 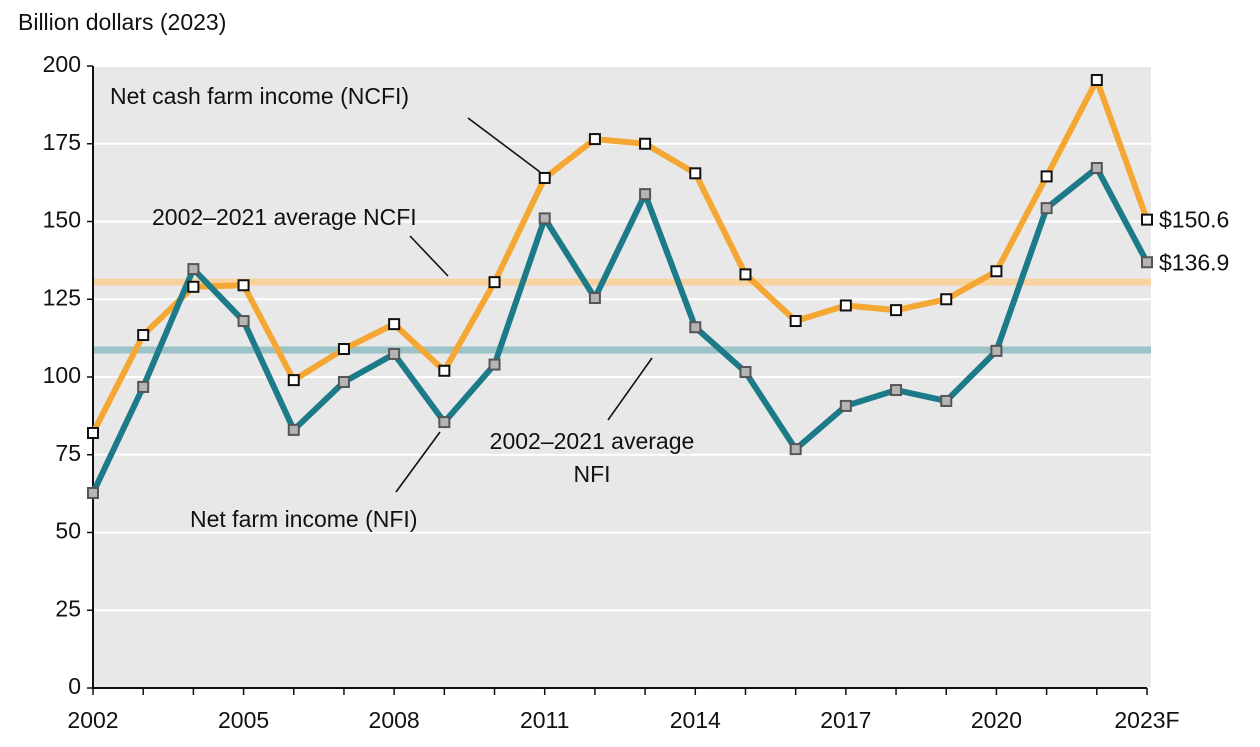 I want to click on value-label: $136.9, so click(x=1194, y=262).